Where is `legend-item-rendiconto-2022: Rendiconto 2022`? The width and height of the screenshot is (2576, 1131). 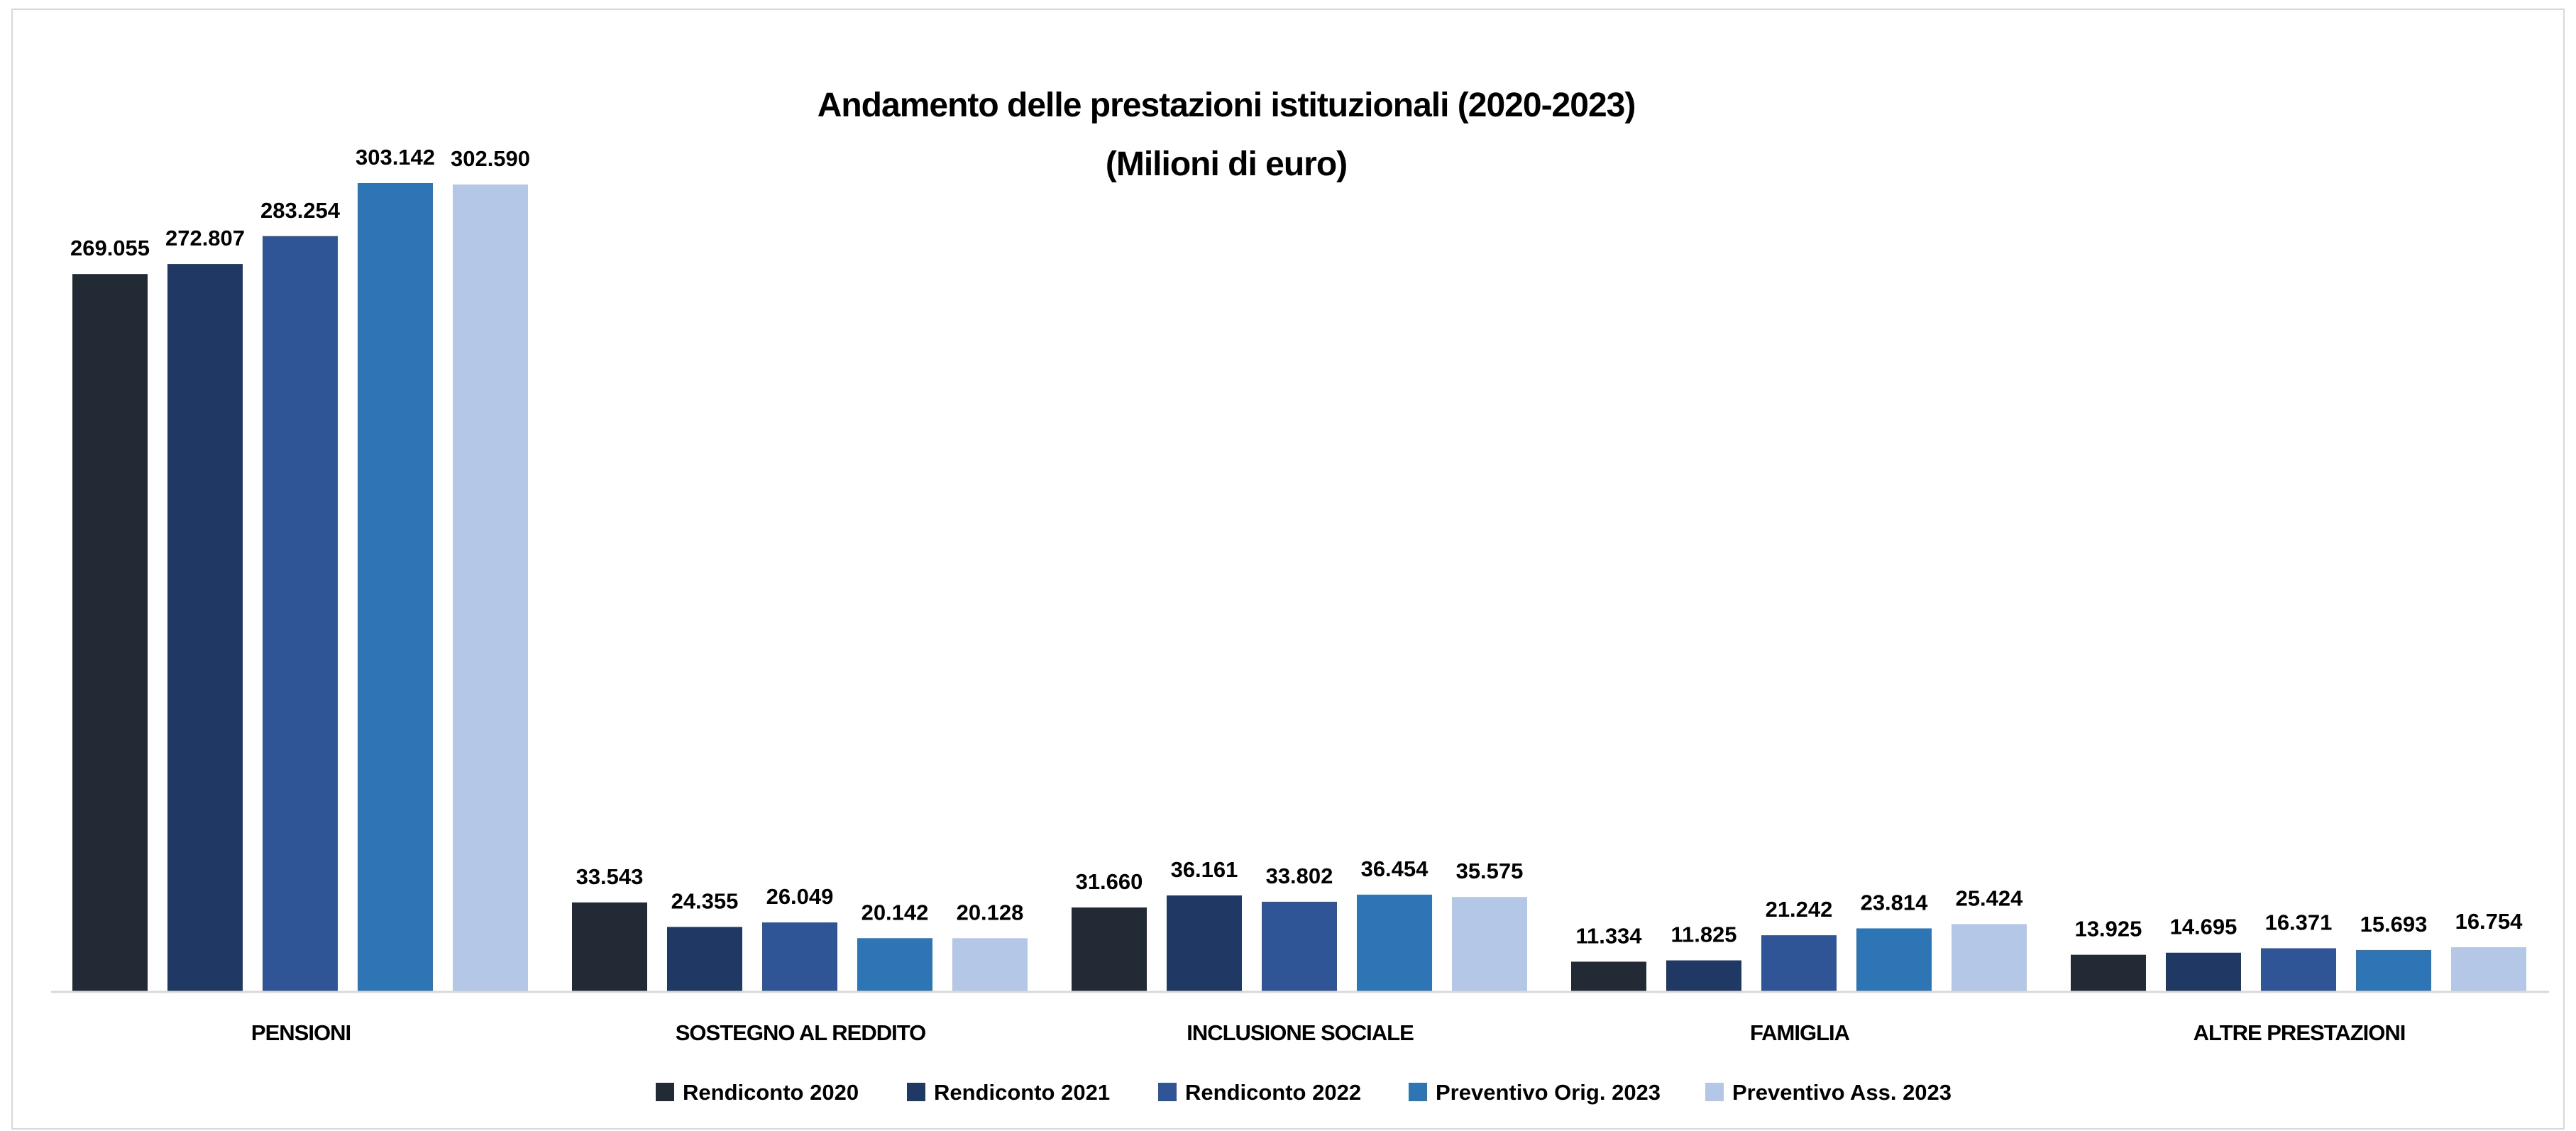
legend-item-rendiconto-2022: Rendiconto 2022 is located at coordinates (1259, 1092).